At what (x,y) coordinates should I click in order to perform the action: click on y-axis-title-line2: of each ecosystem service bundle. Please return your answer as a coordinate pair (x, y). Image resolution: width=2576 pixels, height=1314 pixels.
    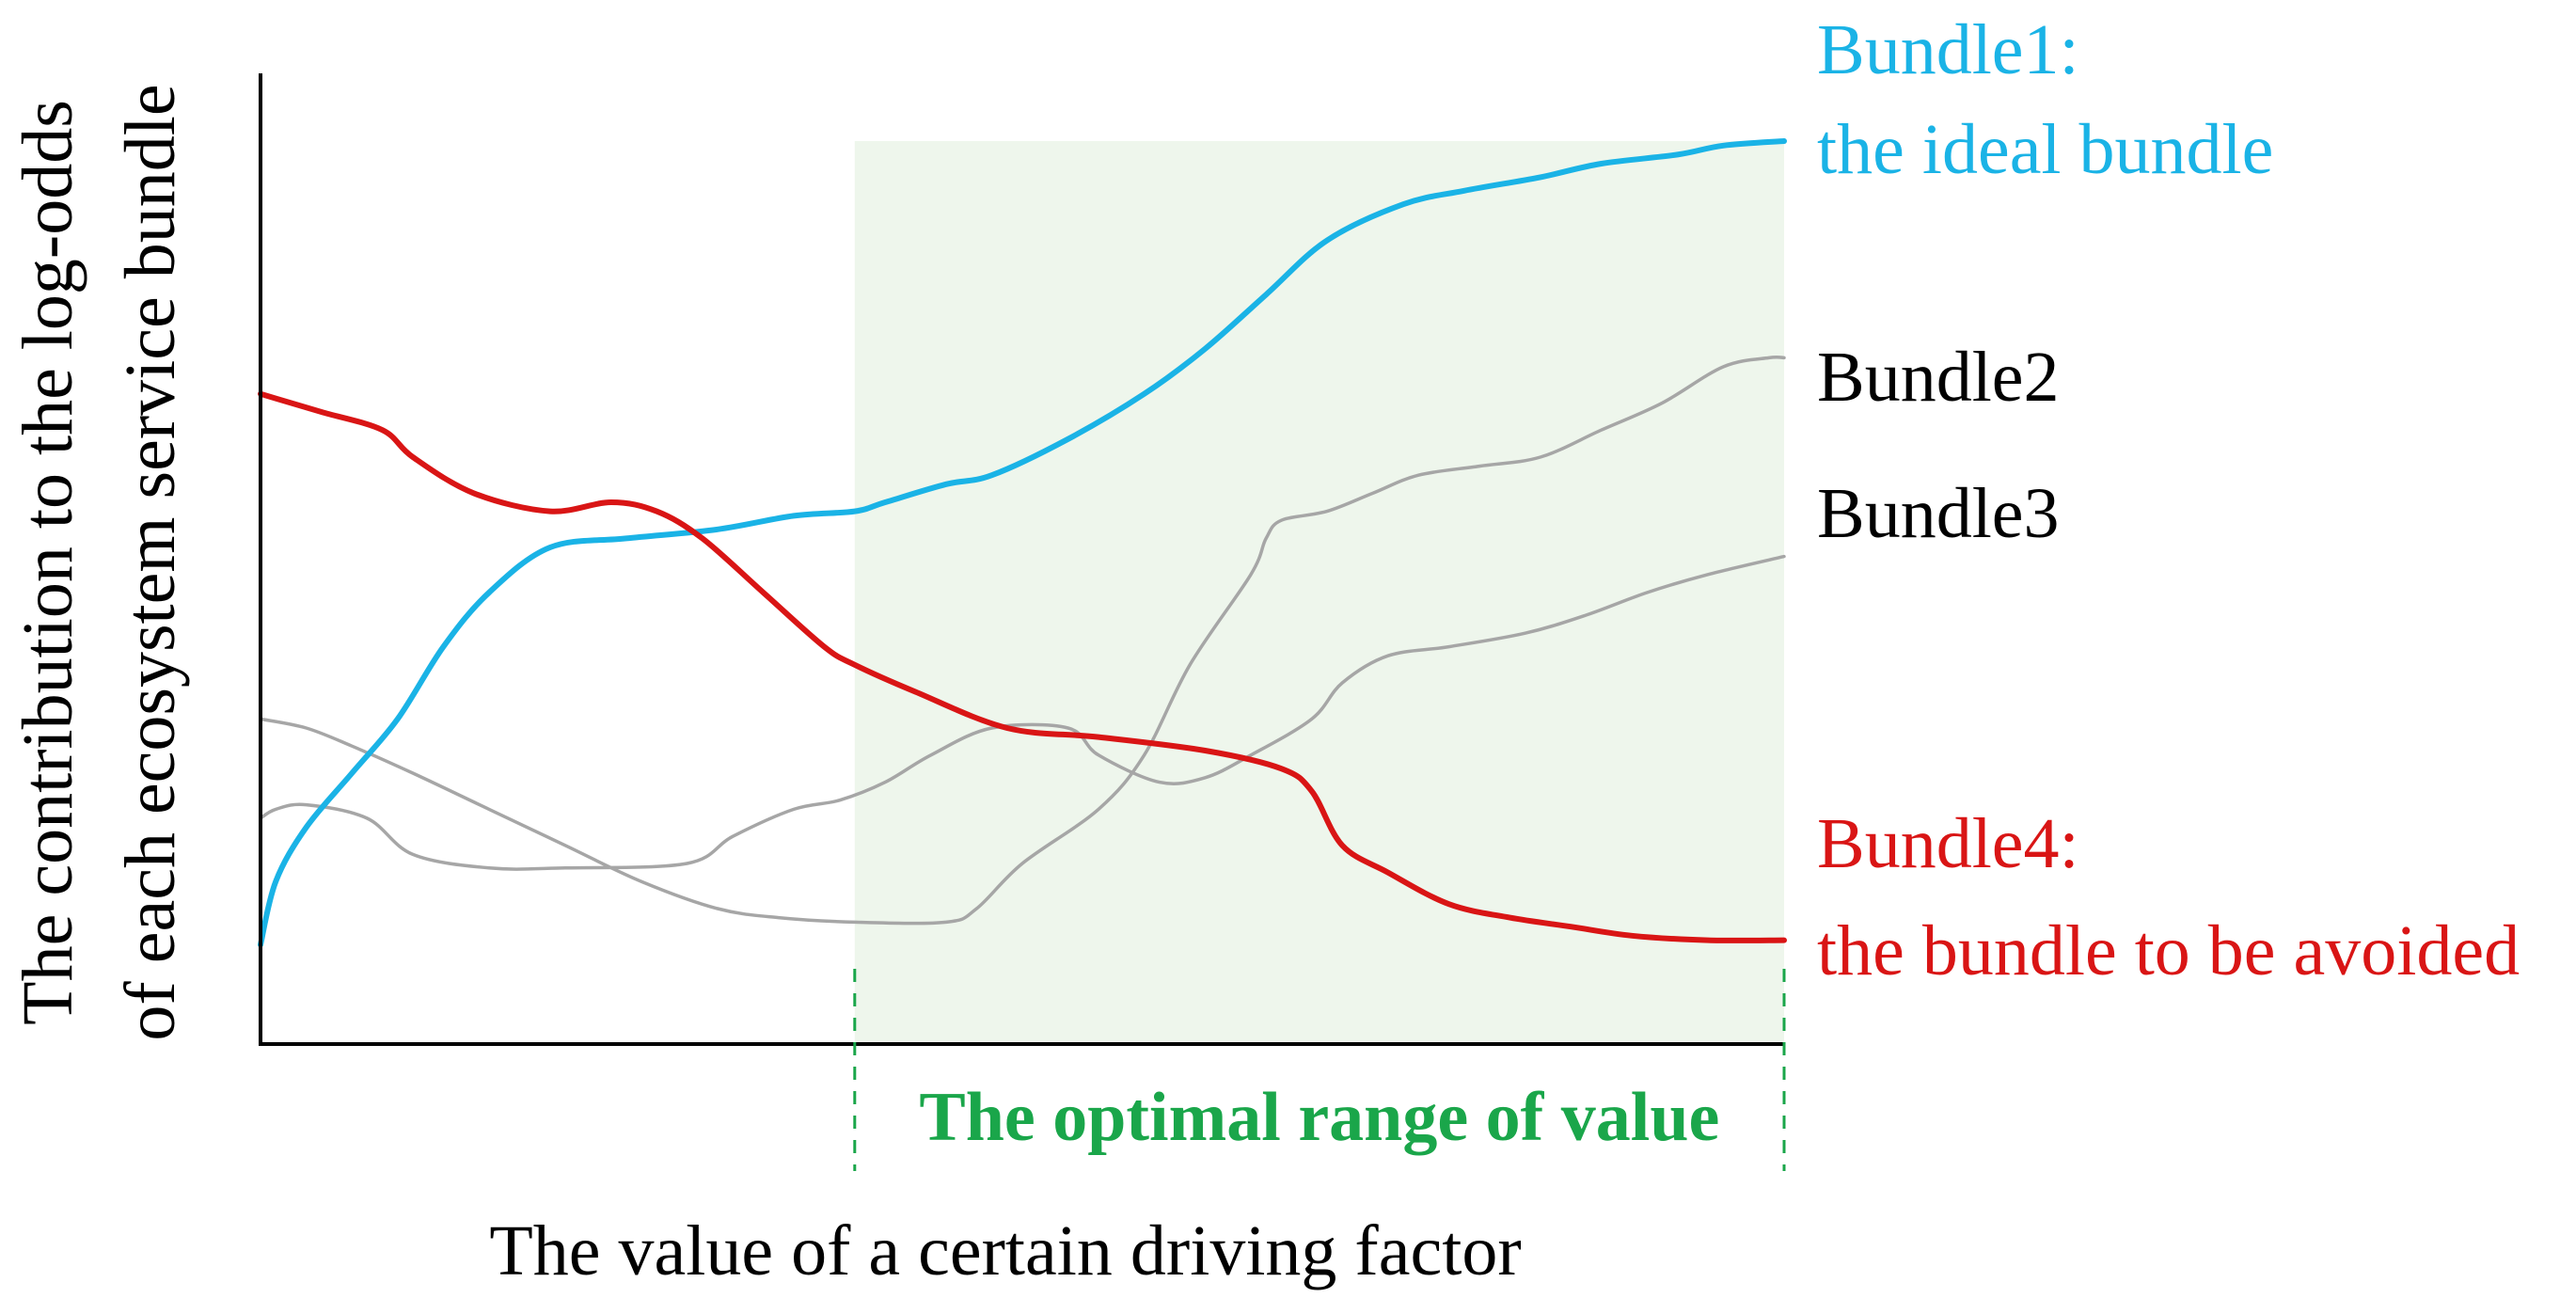
    Looking at the image, I should click on (150, 562).